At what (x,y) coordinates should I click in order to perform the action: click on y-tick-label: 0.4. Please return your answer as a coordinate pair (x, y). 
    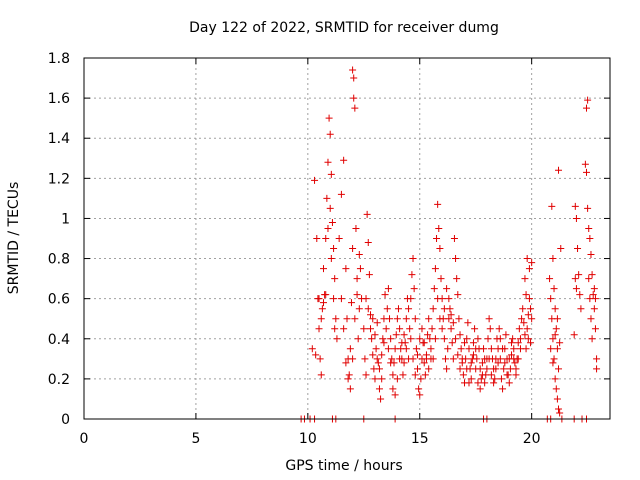
    Looking at the image, I should click on (59, 340).